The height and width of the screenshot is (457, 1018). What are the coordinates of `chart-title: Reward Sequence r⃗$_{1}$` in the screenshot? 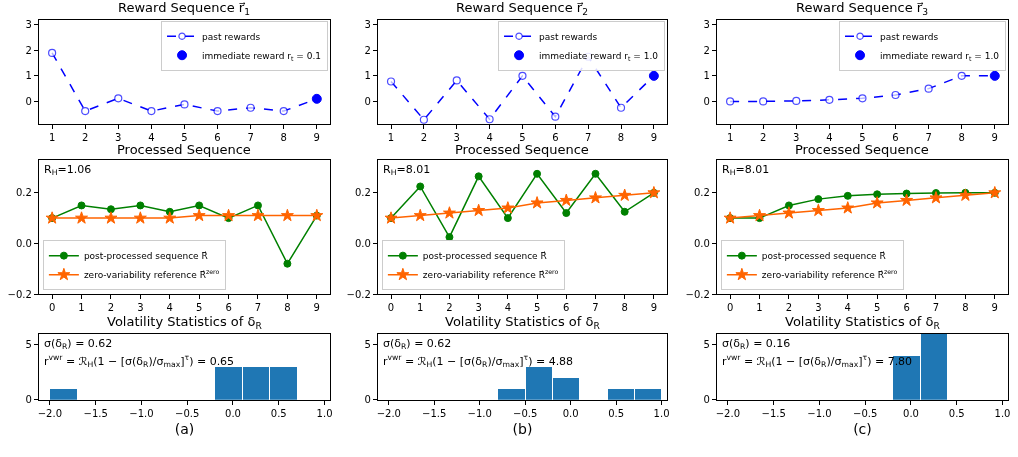 It's located at (184, 8).